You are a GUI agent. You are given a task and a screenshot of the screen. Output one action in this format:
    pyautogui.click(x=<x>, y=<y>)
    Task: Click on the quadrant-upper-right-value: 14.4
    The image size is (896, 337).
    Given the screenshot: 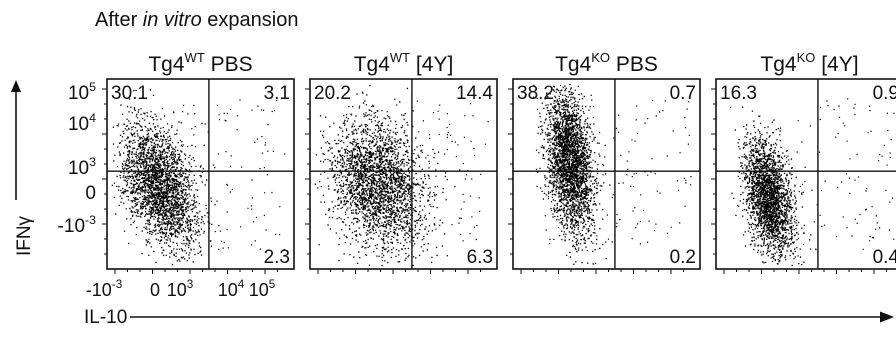 What is the action you would take?
    pyautogui.click(x=474, y=93)
    